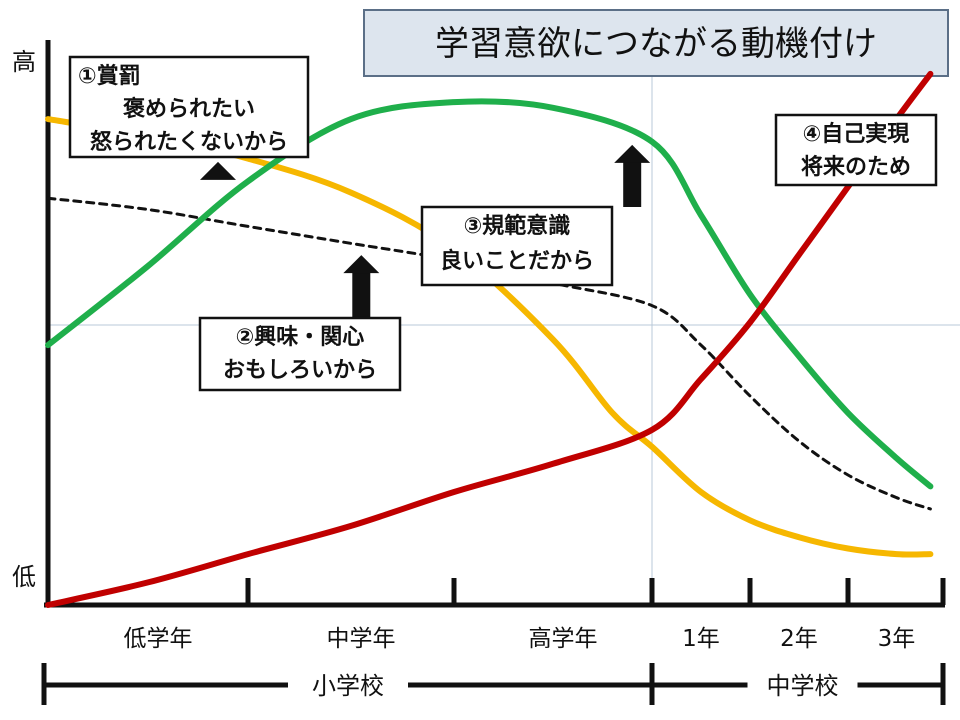  I want to click on callout-text: ①賞罰, so click(109, 76).